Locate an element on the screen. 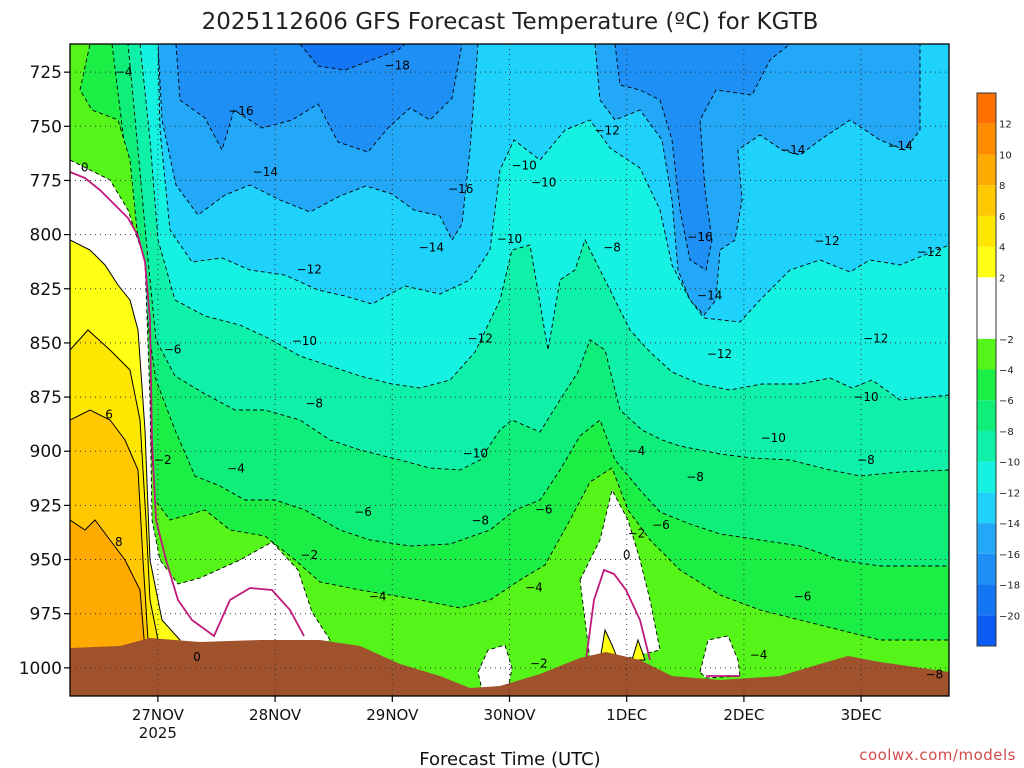 This screenshot has height=768, width=1024. y-tick-label: 800 is located at coordinates (46, 236).